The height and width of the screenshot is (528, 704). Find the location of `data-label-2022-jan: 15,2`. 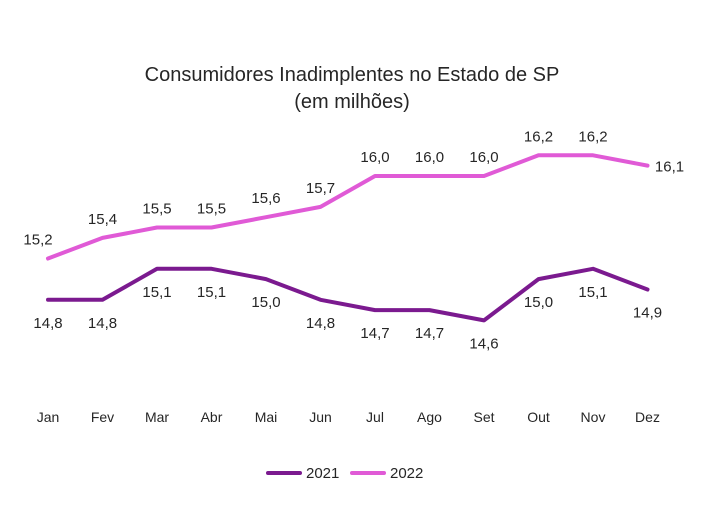

data-label-2022-jan: 15,2 is located at coordinates (37, 240).